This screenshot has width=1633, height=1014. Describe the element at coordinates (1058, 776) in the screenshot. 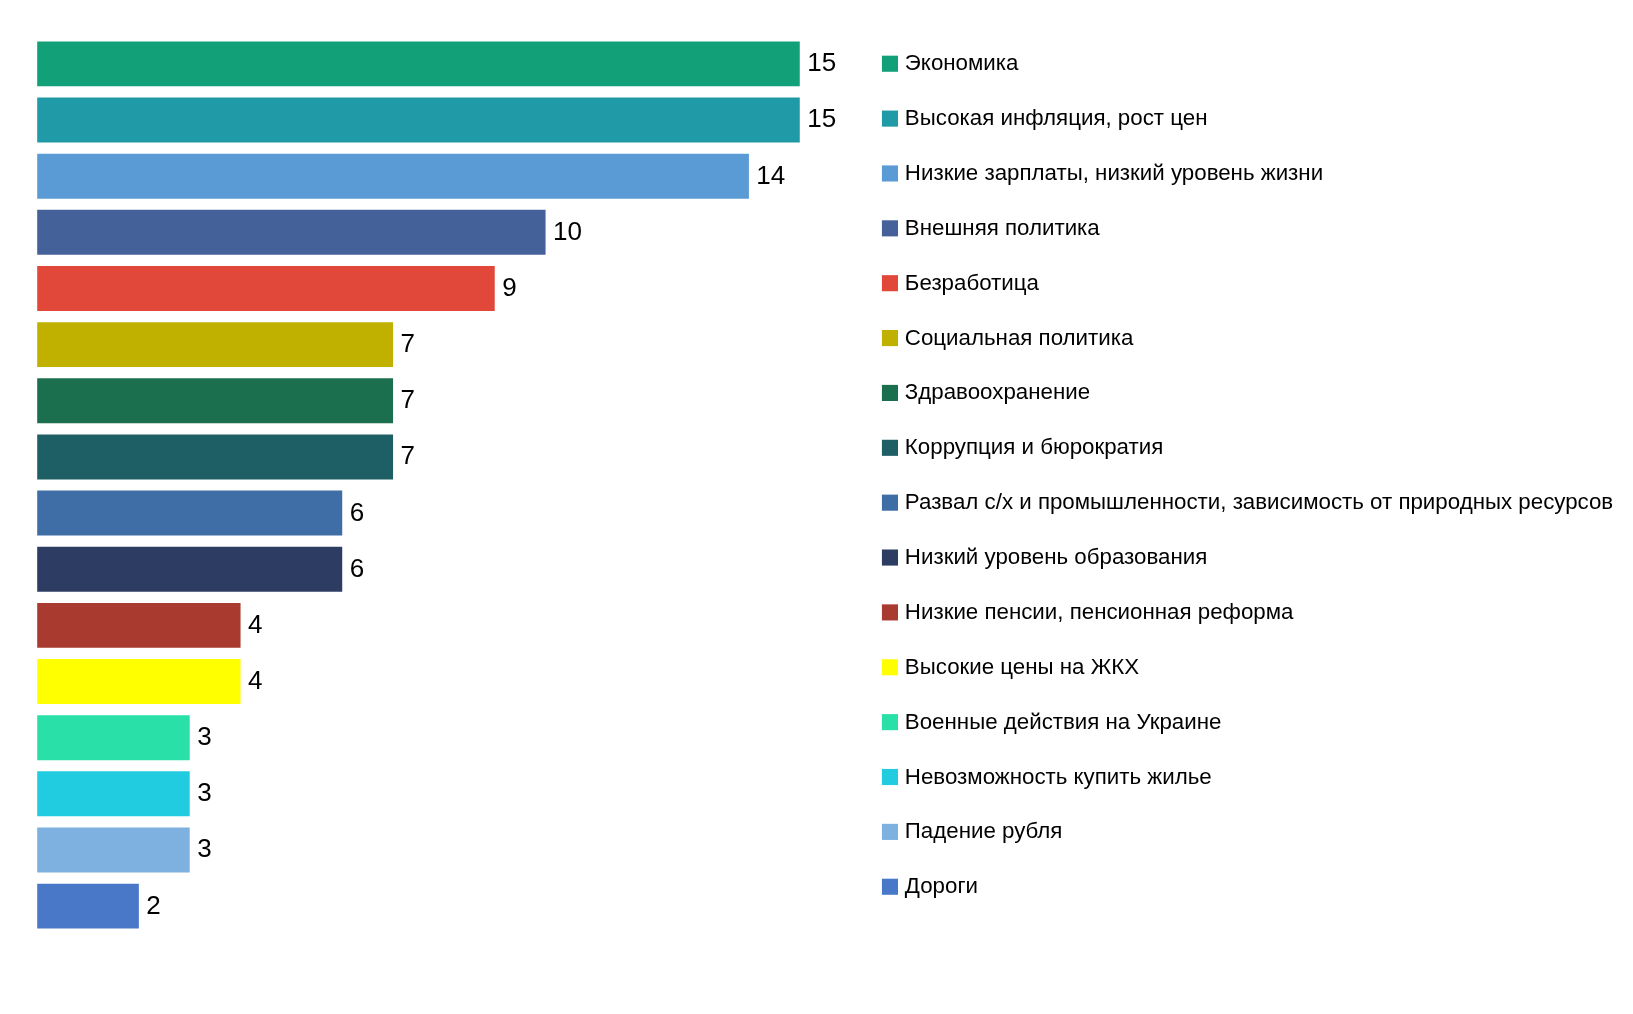

I see `legend-label: Невозможность купить жилье` at that location.